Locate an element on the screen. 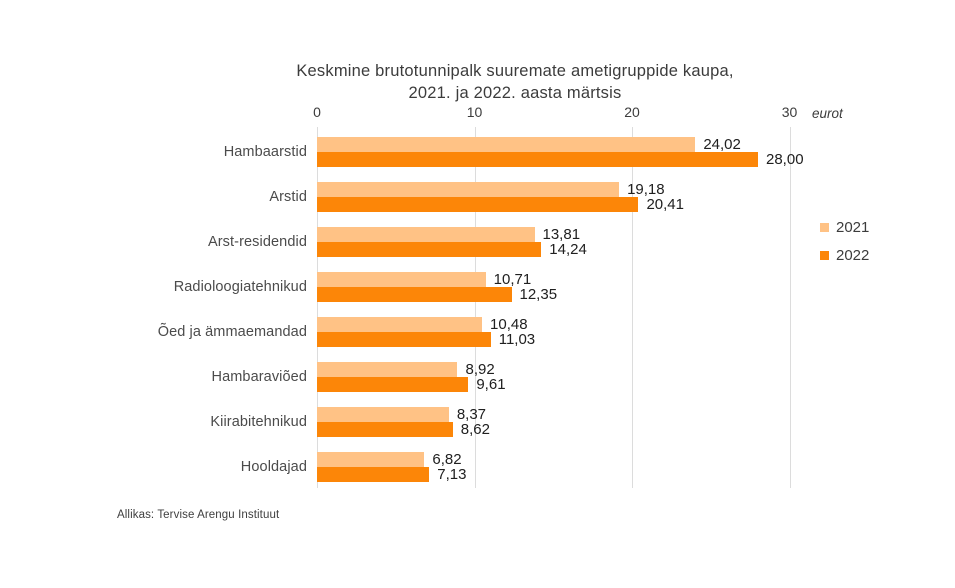 The width and height of the screenshot is (955, 588). value-label-2021: 13,81 is located at coordinates (561, 234).